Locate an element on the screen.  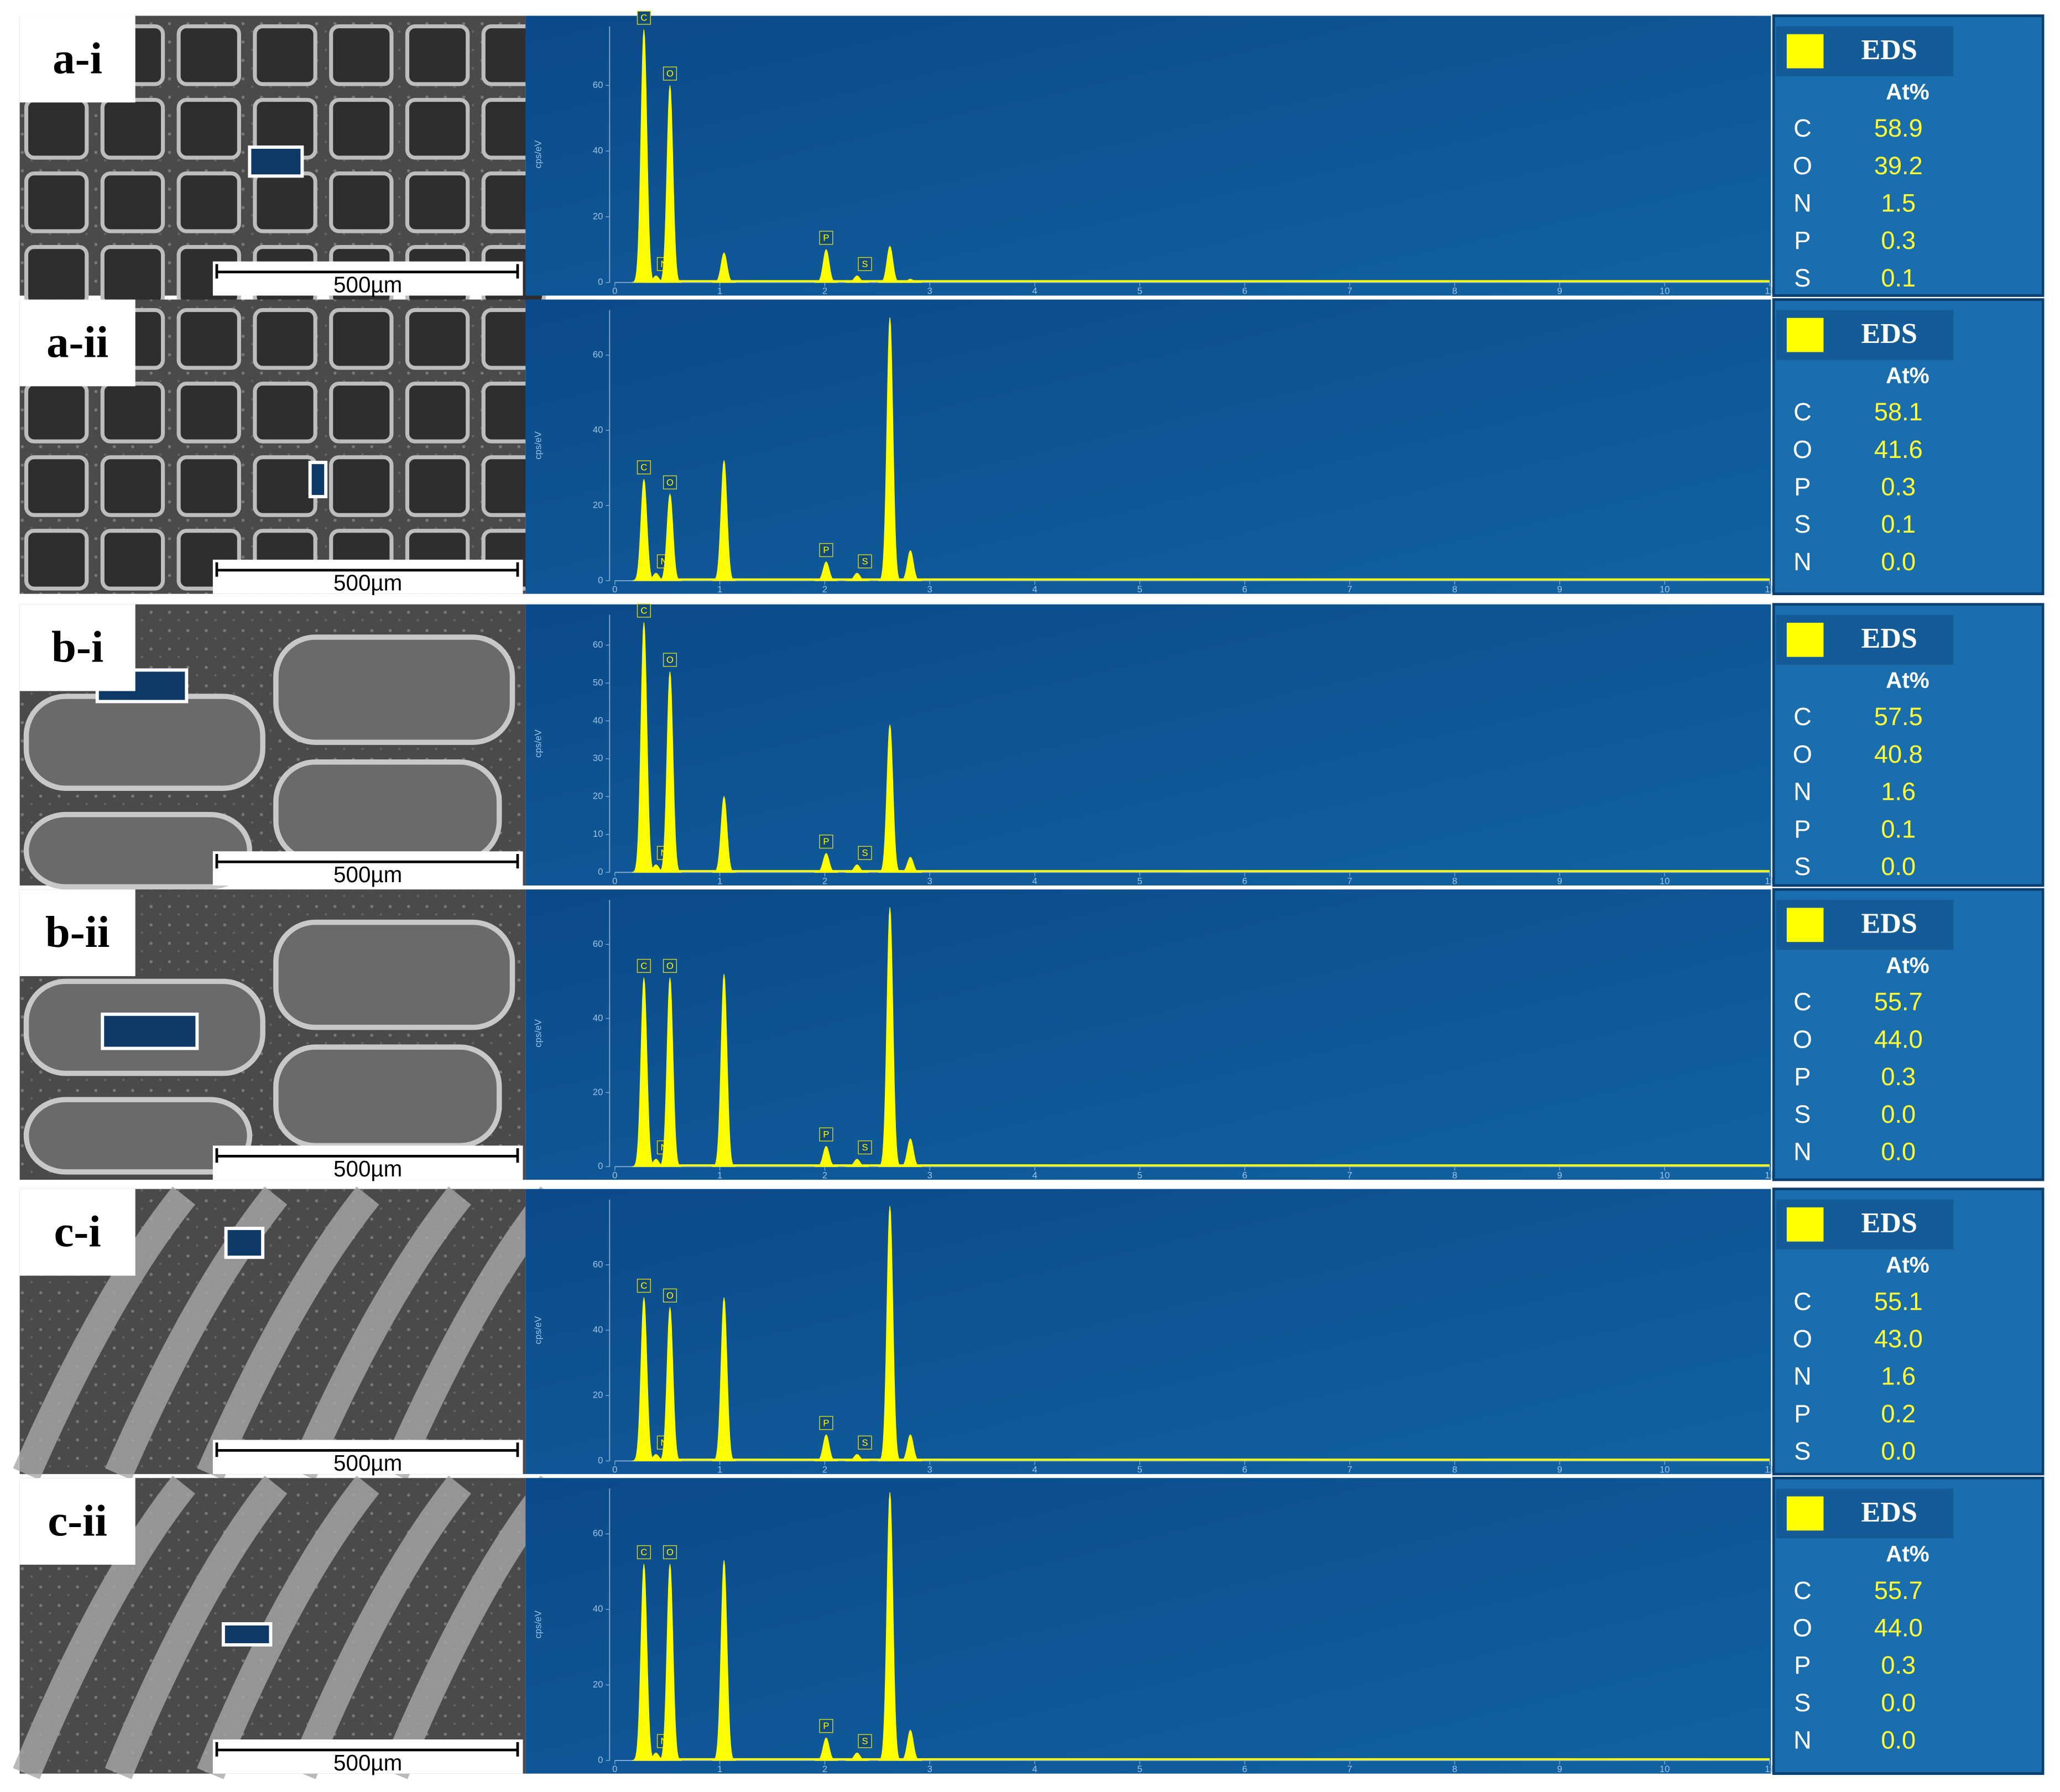
eds-table: EDS At% C 55.7 O 44.0 P 0.3 S 0.0 N 0.0 is located at coordinates (1909, 1034).